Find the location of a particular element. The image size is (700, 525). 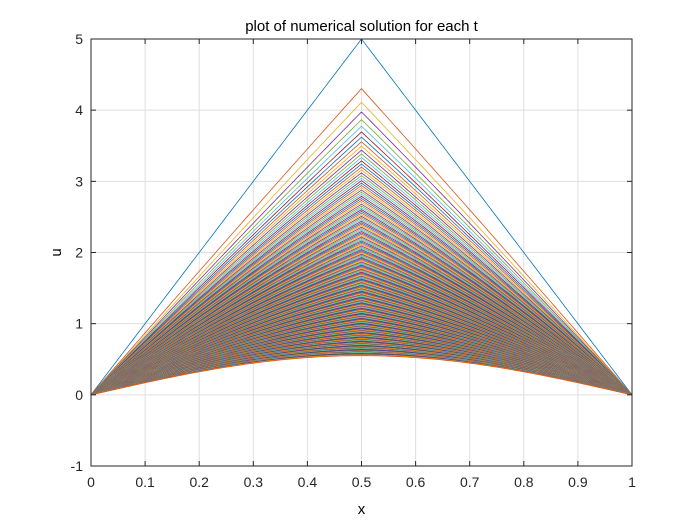

x-axis-label: x is located at coordinates (362, 509).